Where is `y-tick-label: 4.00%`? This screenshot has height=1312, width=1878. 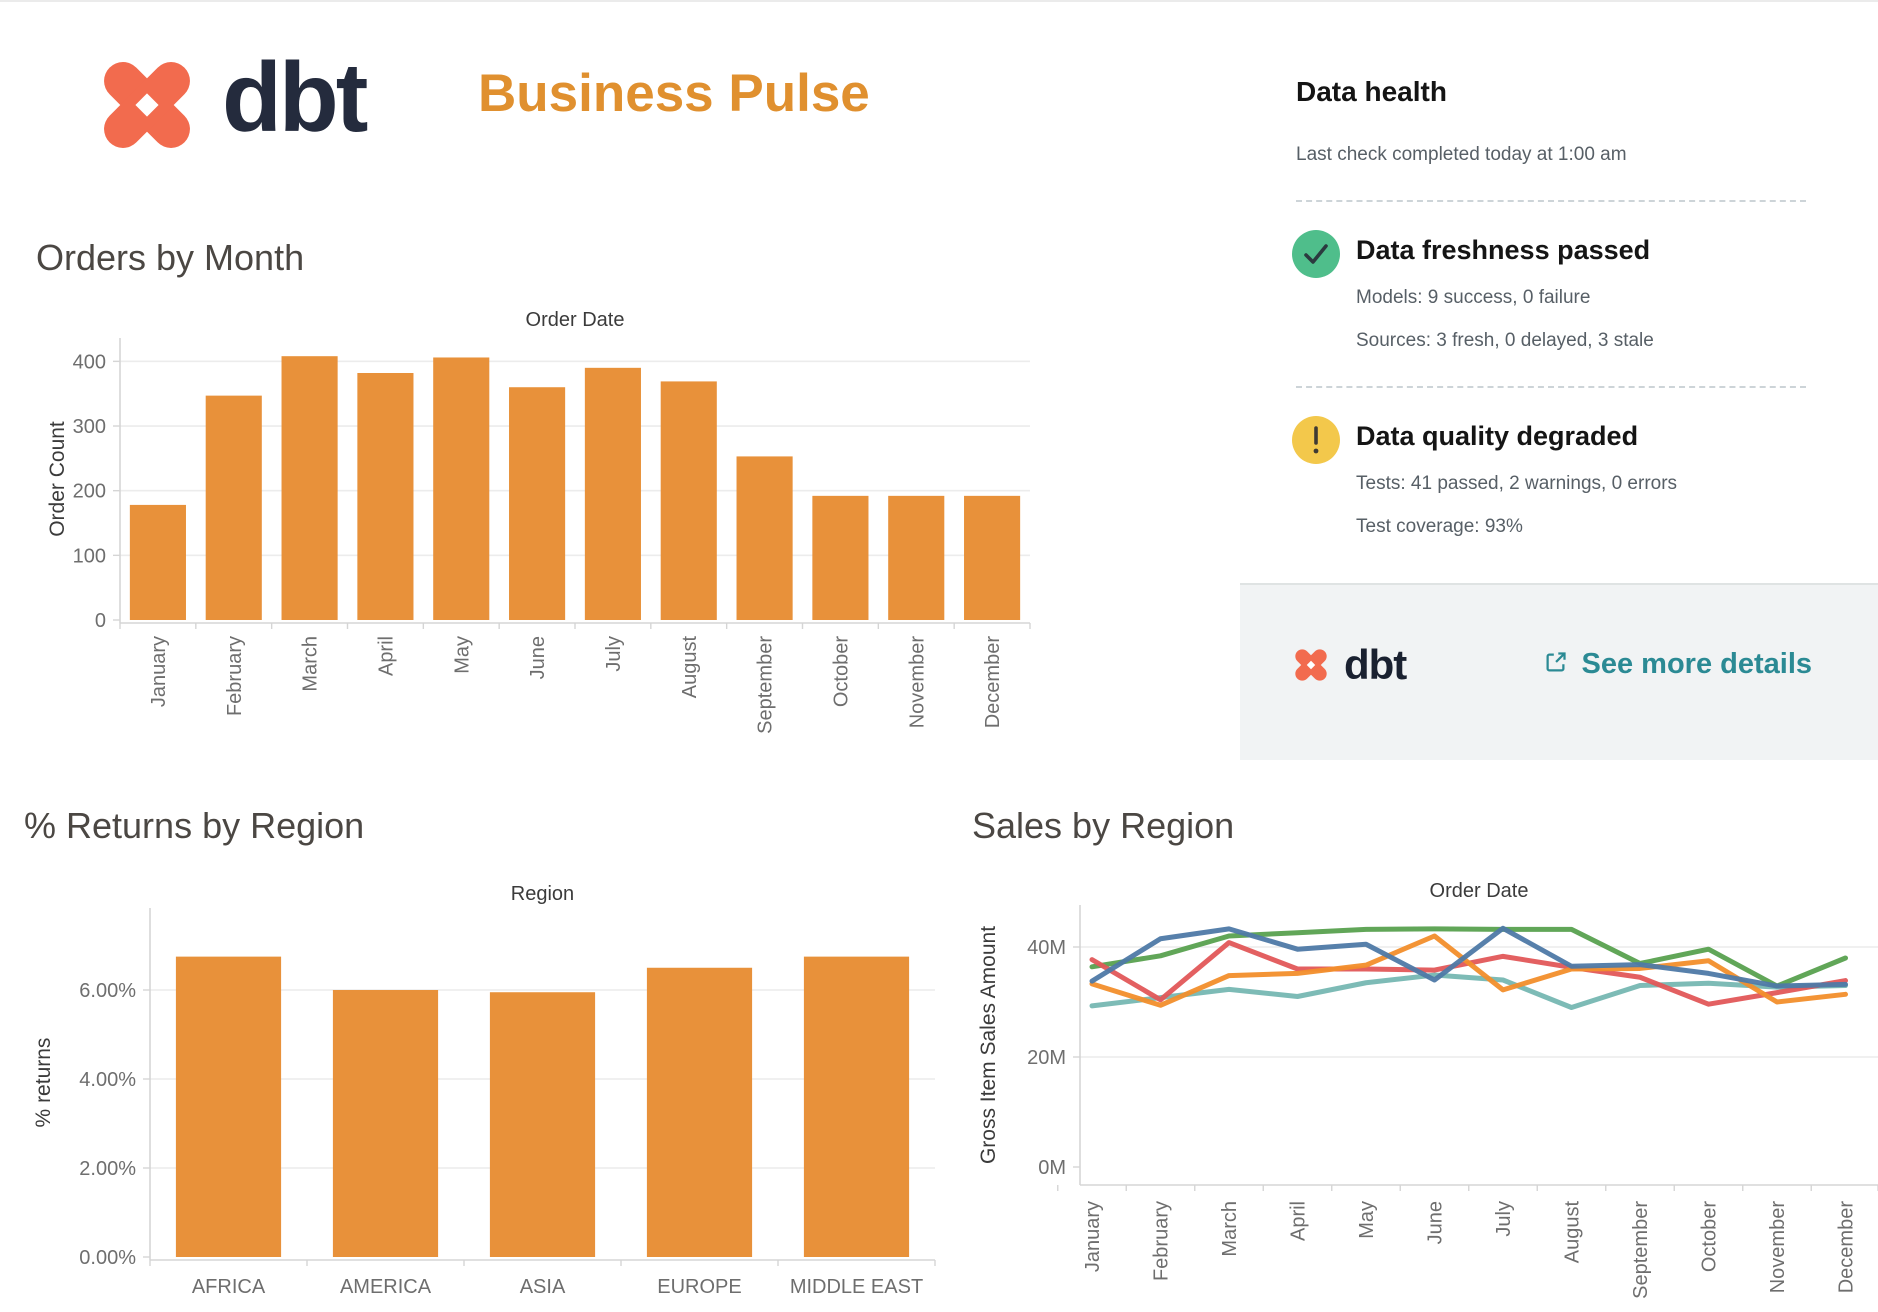 y-tick-label: 4.00% is located at coordinates (107, 1080).